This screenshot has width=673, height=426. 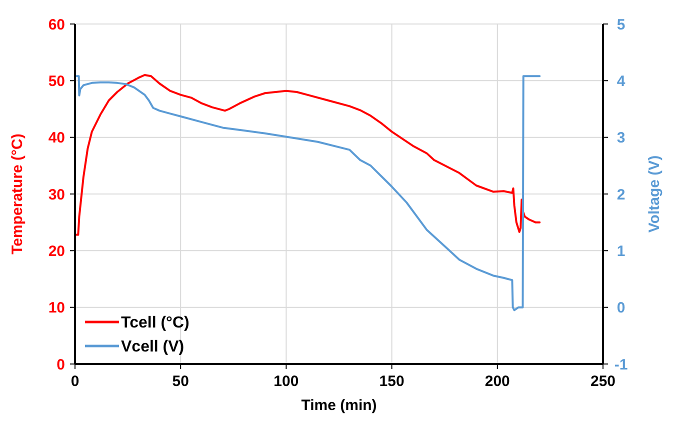 What do you see at coordinates (180, 381) in the screenshot?
I see `x-tick-label: 50` at bounding box center [180, 381].